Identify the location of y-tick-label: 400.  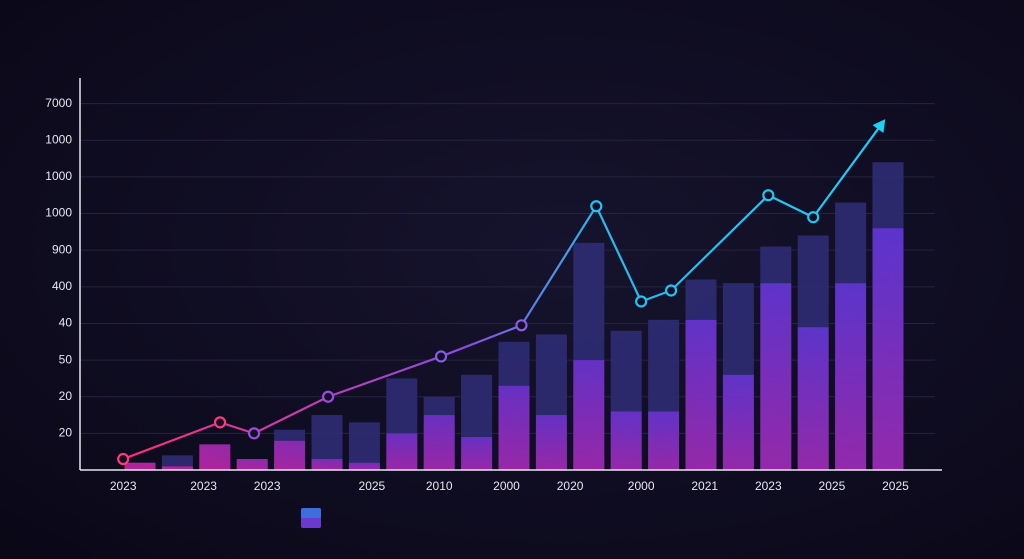
(62, 286).